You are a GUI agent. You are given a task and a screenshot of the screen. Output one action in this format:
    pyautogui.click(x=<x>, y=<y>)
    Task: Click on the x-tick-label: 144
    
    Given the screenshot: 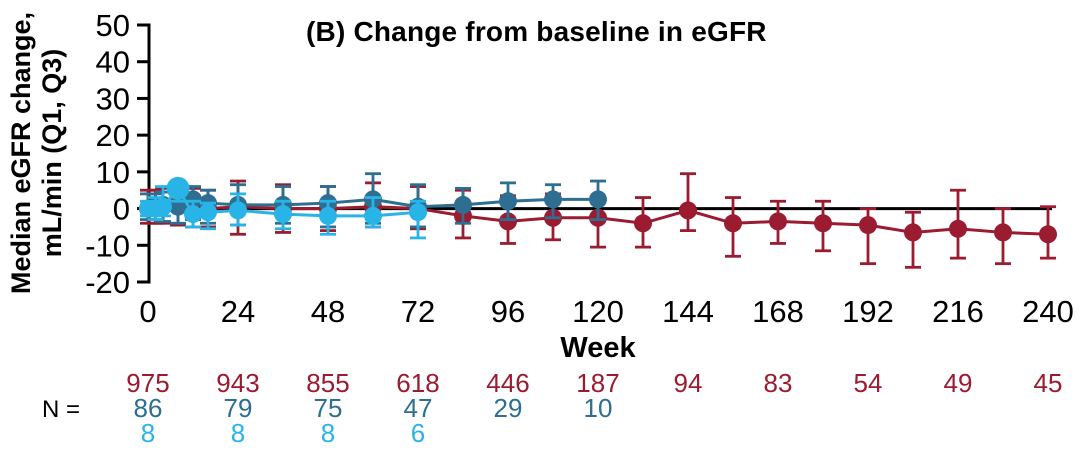 What is the action you would take?
    pyautogui.click(x=688, y=311)
    